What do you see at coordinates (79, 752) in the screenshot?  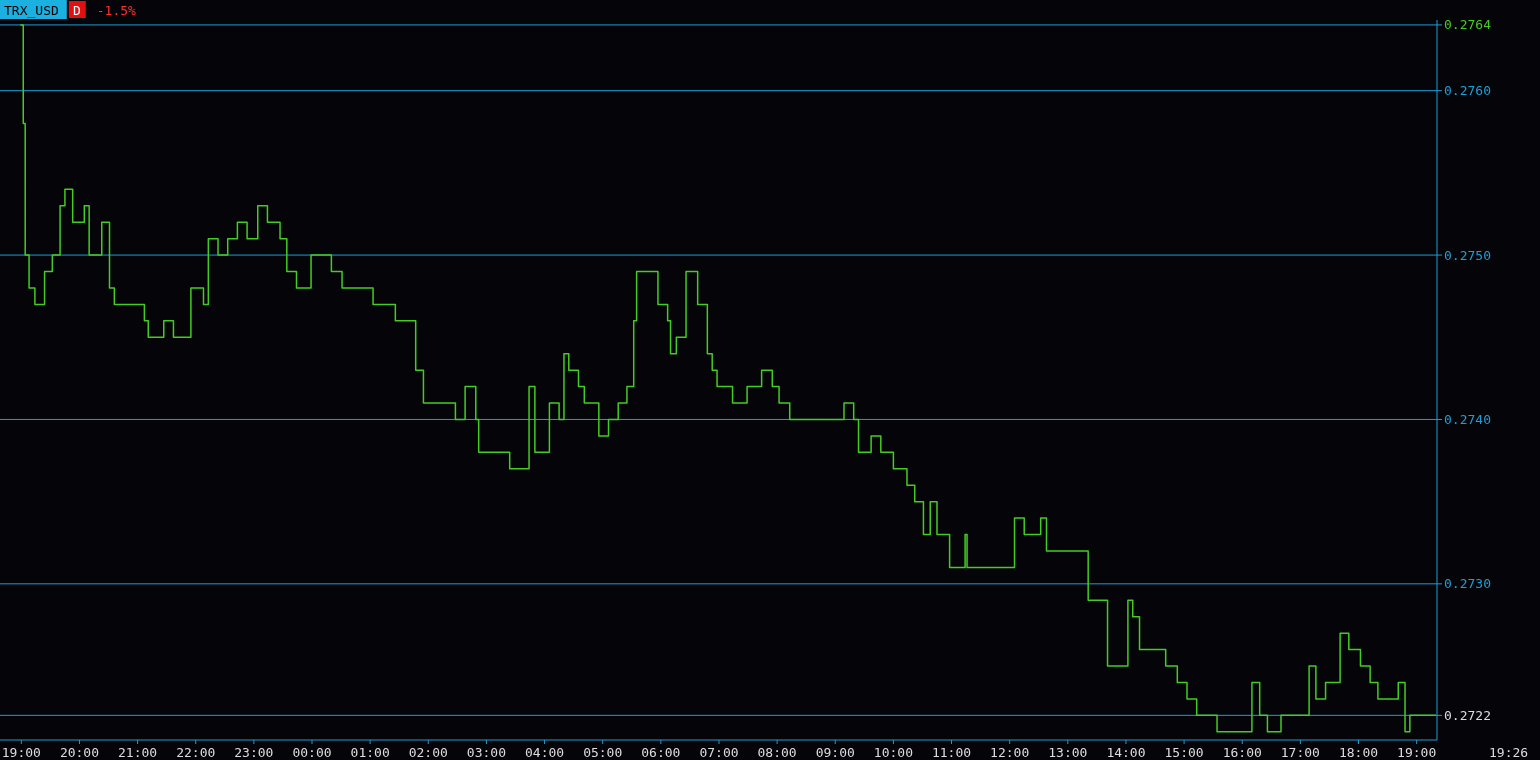 I see `x-tick-label: 20:00` at bounding box center [79, 752].